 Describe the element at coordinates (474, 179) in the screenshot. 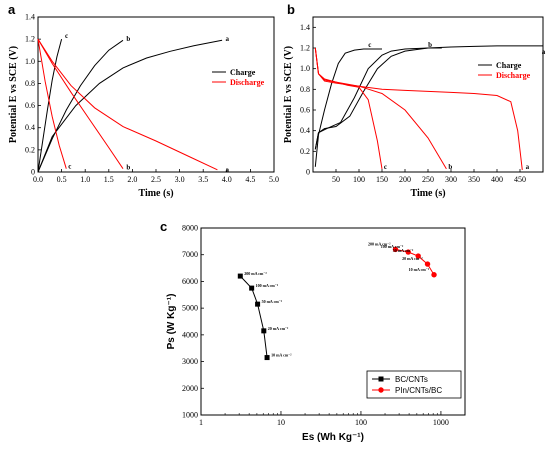

I see `x-tick-label: 350` at that location.